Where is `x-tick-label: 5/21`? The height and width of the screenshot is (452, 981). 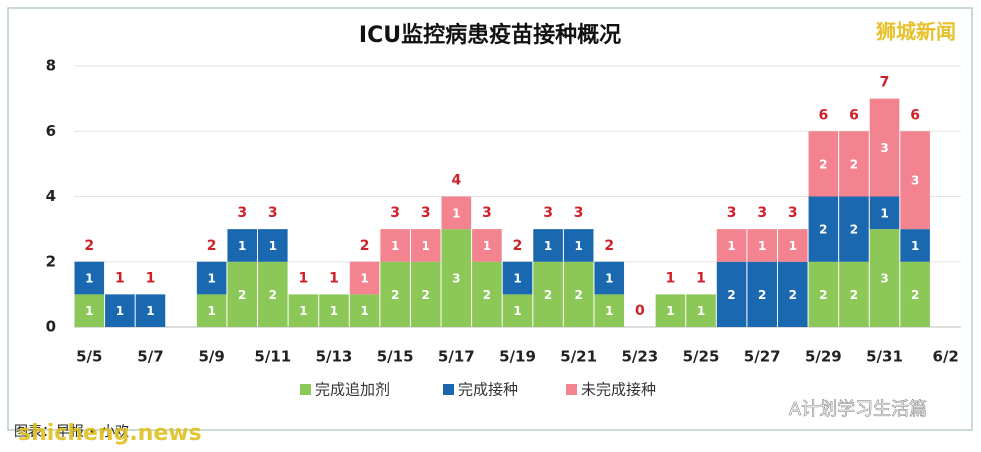
x-tick-label: 5/21 is located at coordinates (578, 357).